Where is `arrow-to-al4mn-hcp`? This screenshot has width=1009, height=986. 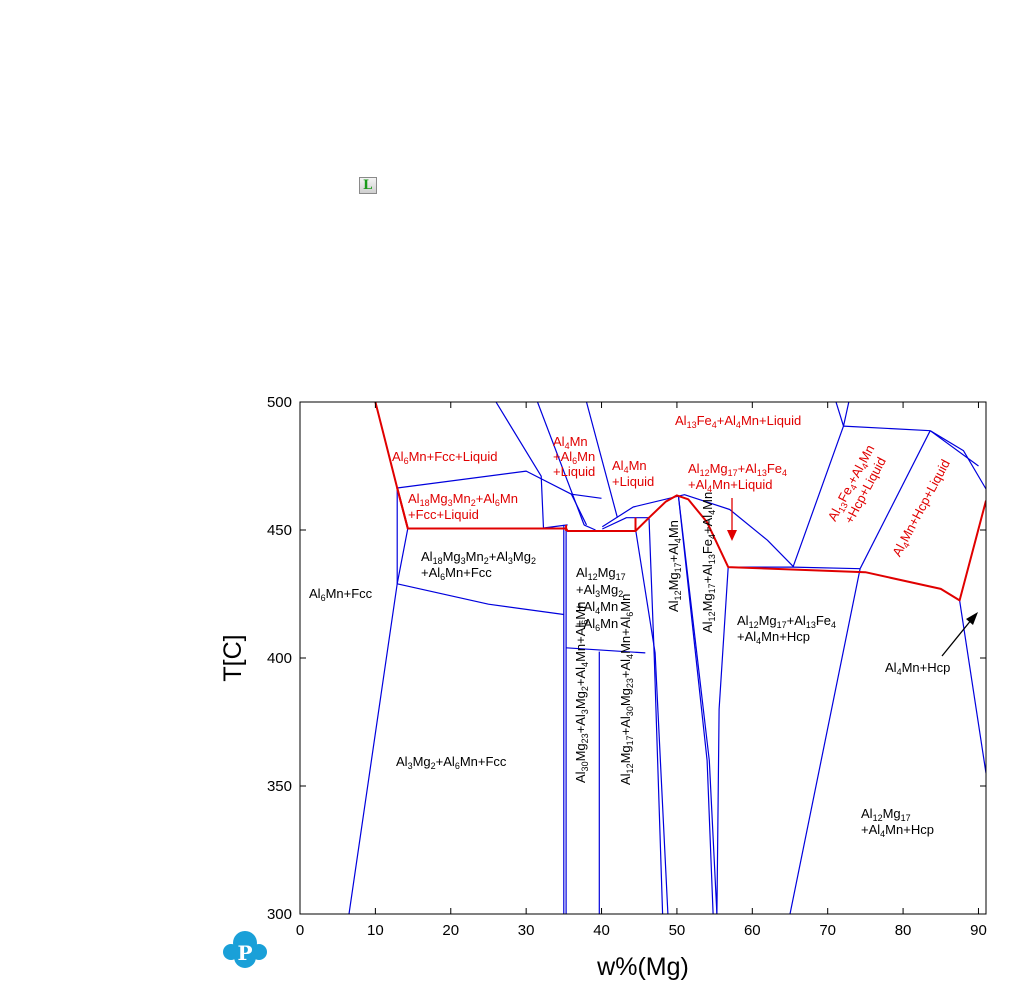 arrow-to-al4mn-hcp is located at coordinates (959, 634).